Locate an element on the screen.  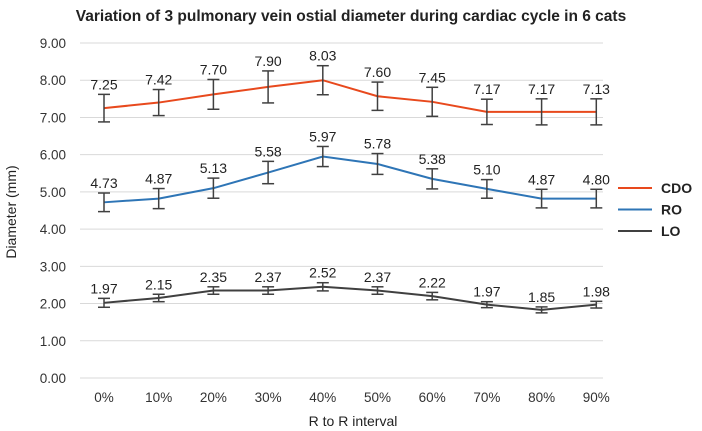
legend: CDO RO LO is located at coordinates (655, 209).